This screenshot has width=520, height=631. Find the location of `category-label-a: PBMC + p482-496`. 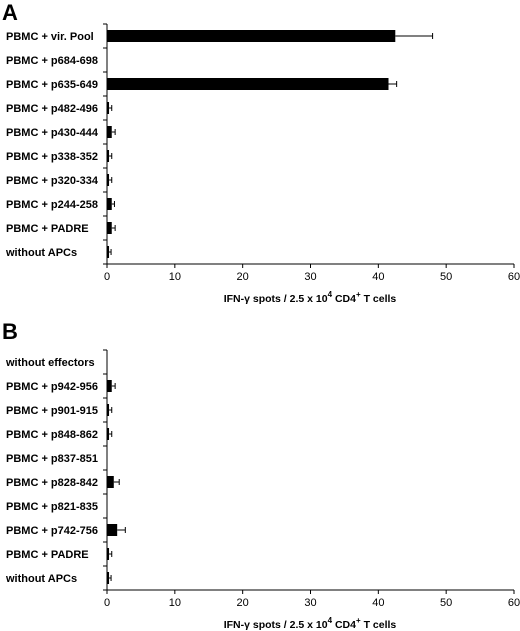

category-label-a: PBMC + p482-496 is located at coordinates (52, 109).